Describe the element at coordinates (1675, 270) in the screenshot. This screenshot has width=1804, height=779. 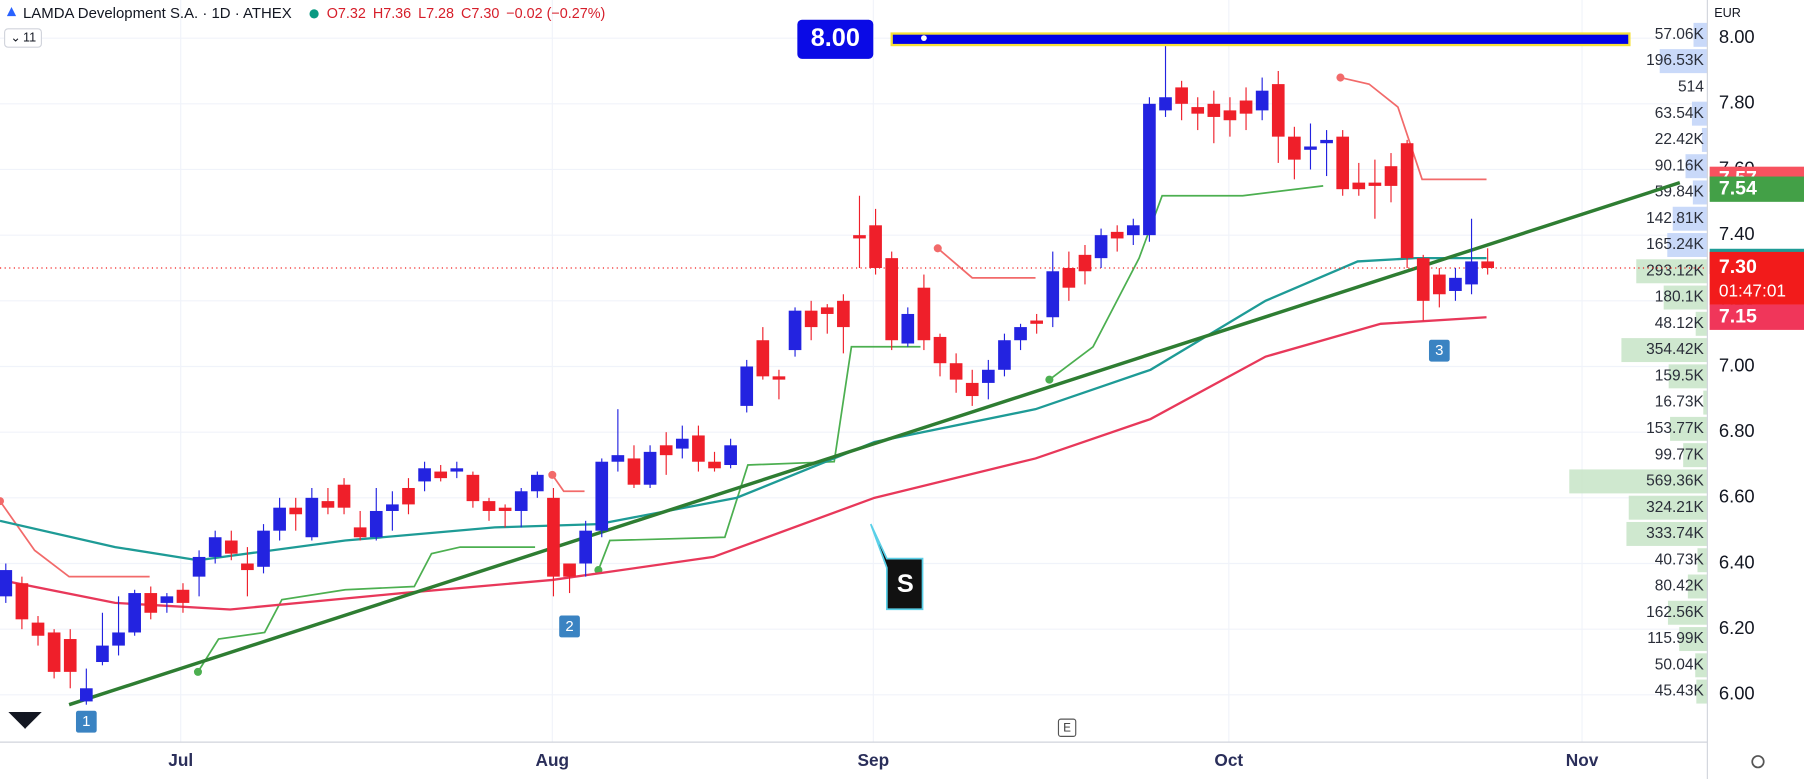
I see `volume-label: 293.12K` at that location.